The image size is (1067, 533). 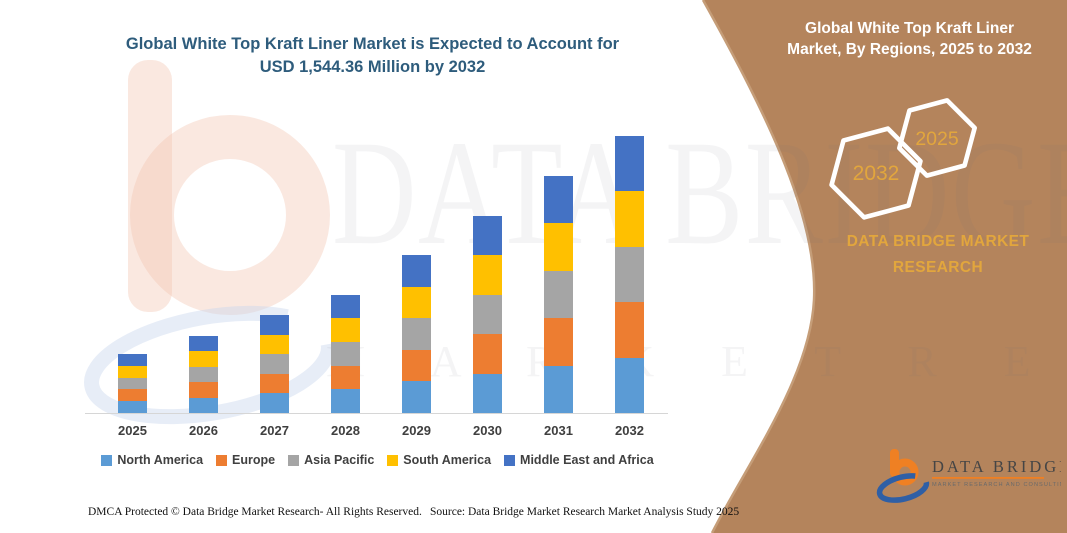 I want to click on bar-2031-segment-south-america, so click(x=558, y=247).